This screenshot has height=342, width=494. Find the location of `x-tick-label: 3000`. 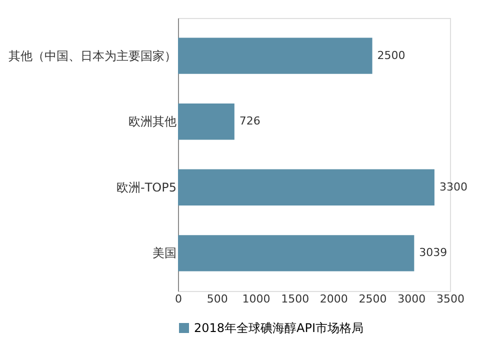

x-tick-label: 3000 is located at coordinates (412, 299).